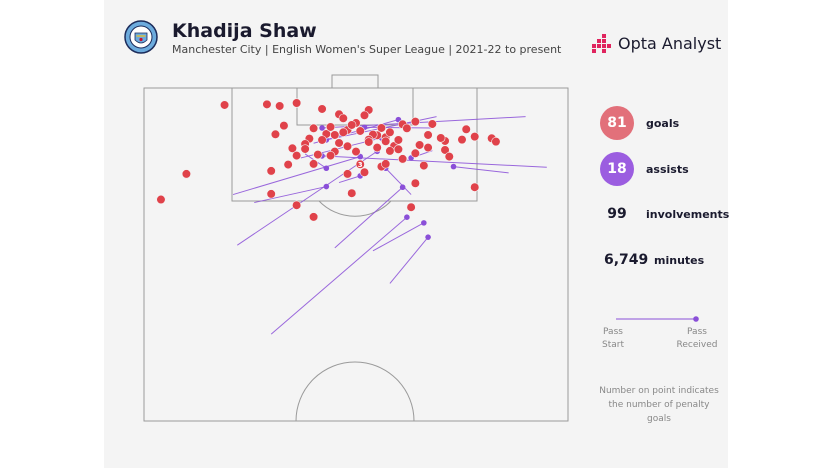 The width and height of the screenshot is (832, 468). Describe the element at coordinates (617, 169) in the screenshot. I see `assists-value: 18` at that location.